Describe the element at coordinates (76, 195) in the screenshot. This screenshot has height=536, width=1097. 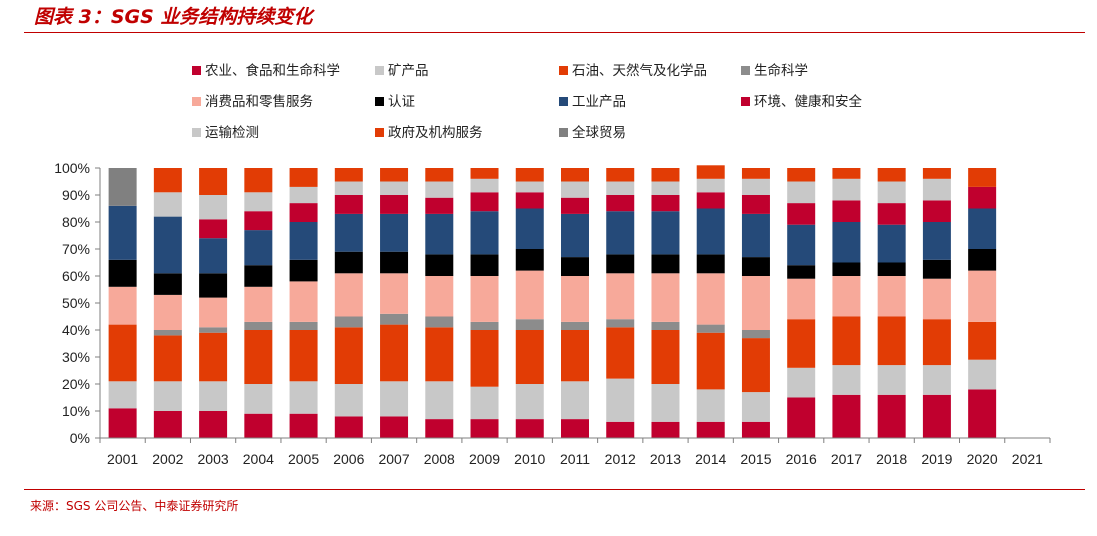
I see `y-tick-label: 90%` at that location.